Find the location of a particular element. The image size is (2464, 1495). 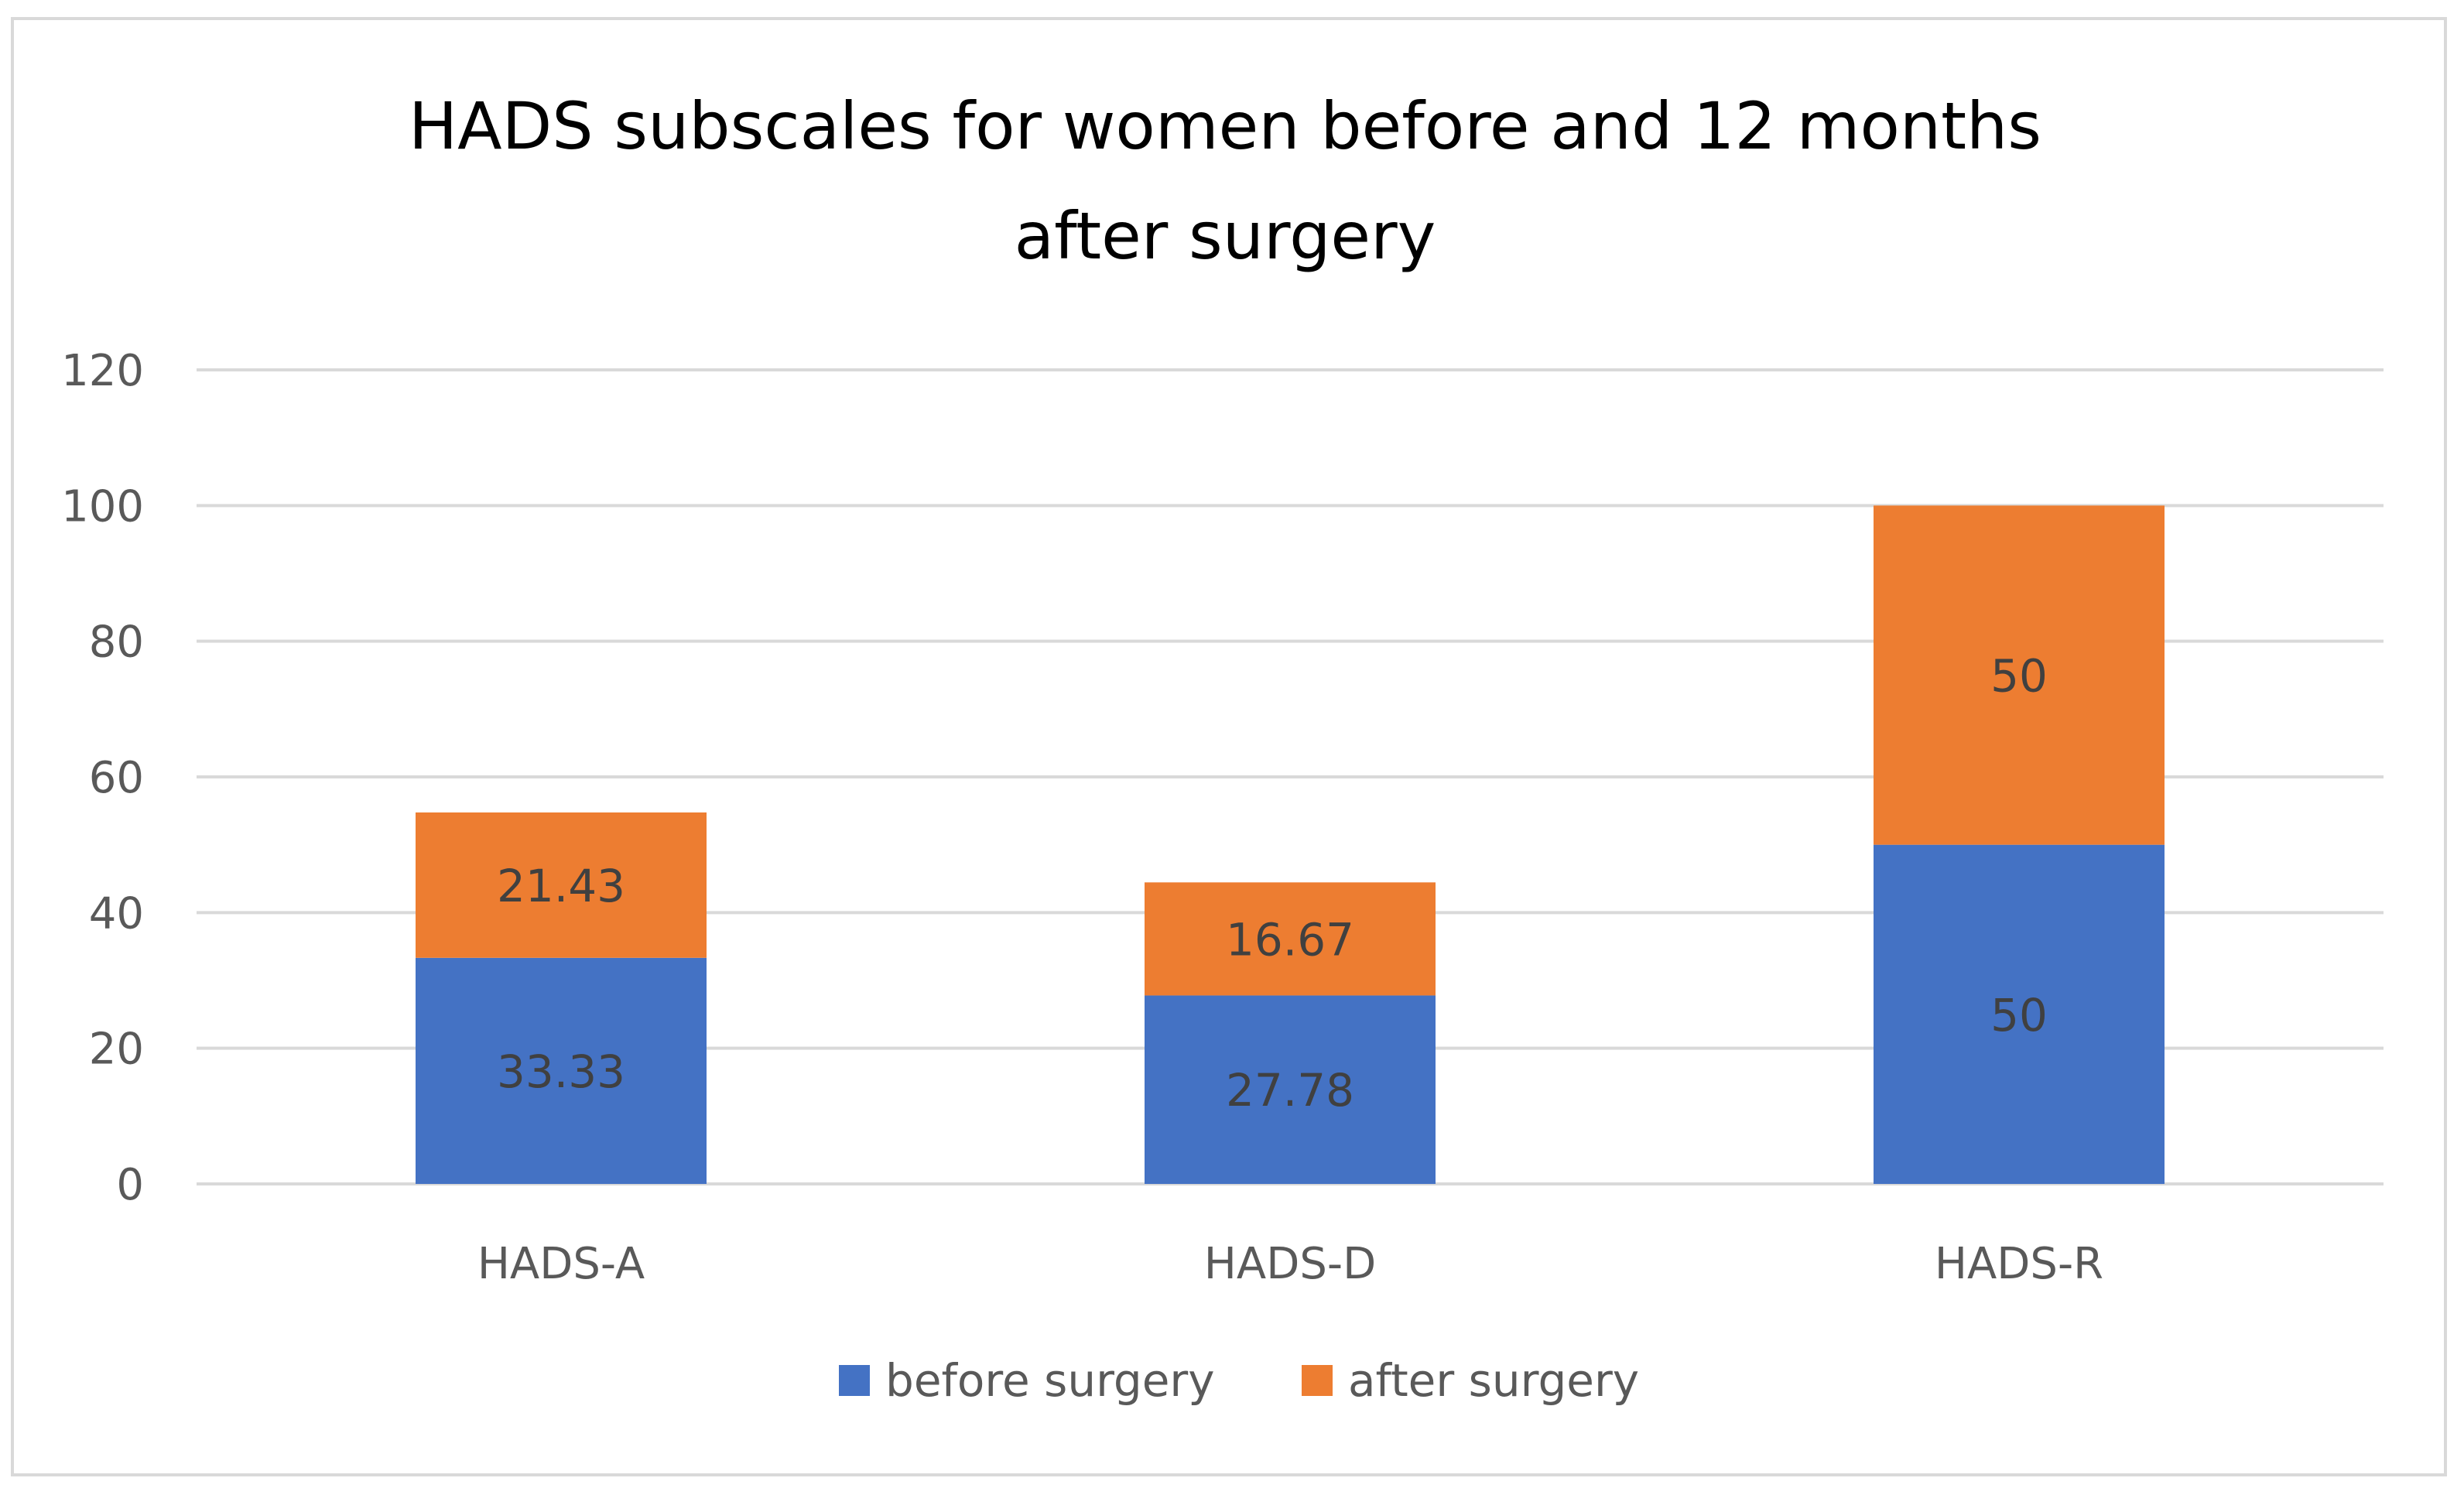

x-tick-label: HADS-A is located at coordinates (561, 1264).